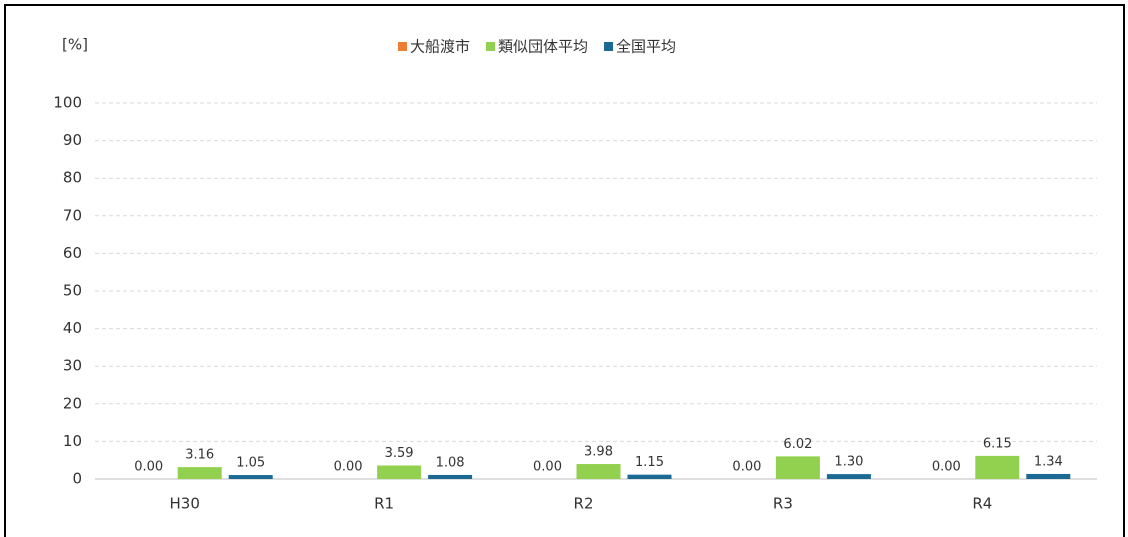  What do you see at coordinates (997, 443) in the screenshot?
I see `value-label: 6.15` at bounding box center [997, 443].